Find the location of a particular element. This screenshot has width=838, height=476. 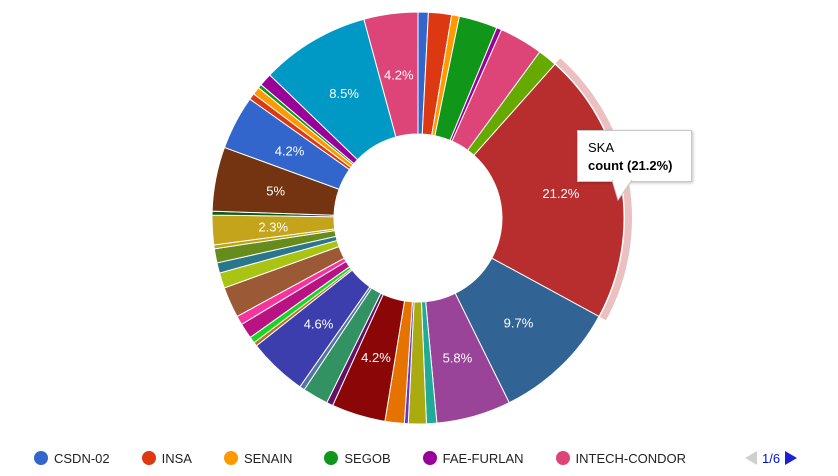

legend-label: INTECH-CONDOR is located at coordinates (631, 458).